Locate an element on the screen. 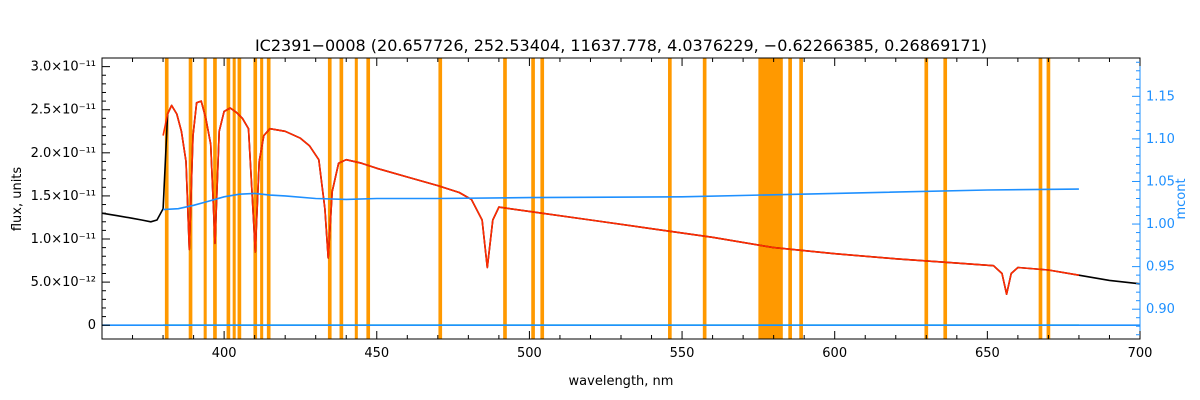 The image size is (1200, 400). series-line is located at coordinates (621, 199).